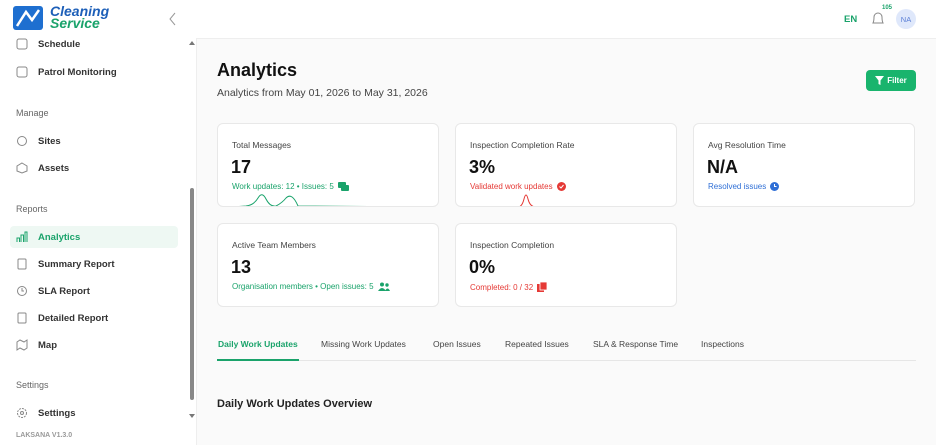 The image size is (936, 445). I want to click on nav-item: Sites, so click(94, 141).